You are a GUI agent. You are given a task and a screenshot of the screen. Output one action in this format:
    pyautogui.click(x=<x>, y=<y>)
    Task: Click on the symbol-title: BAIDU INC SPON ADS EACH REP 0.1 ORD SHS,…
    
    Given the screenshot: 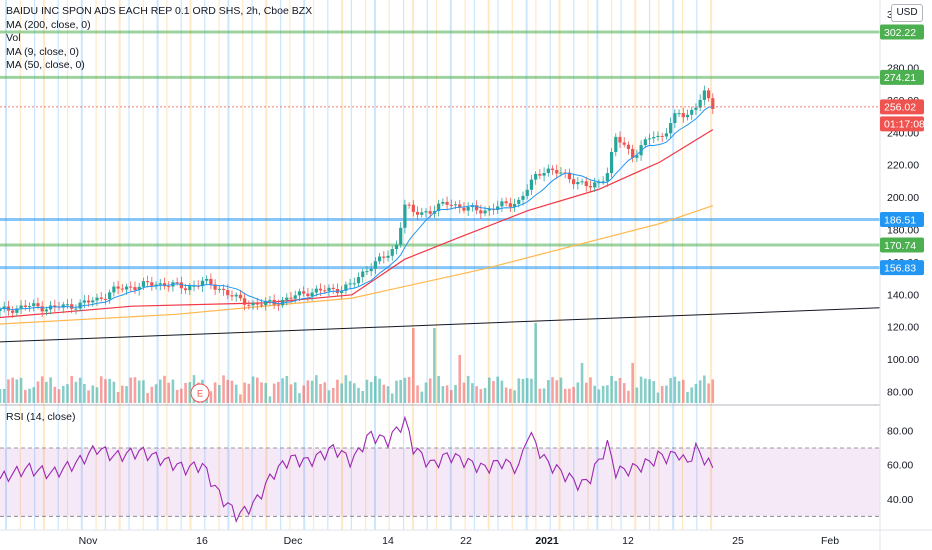 What is the action you would take?
    pyautogui.click(x=159, y=11)
    